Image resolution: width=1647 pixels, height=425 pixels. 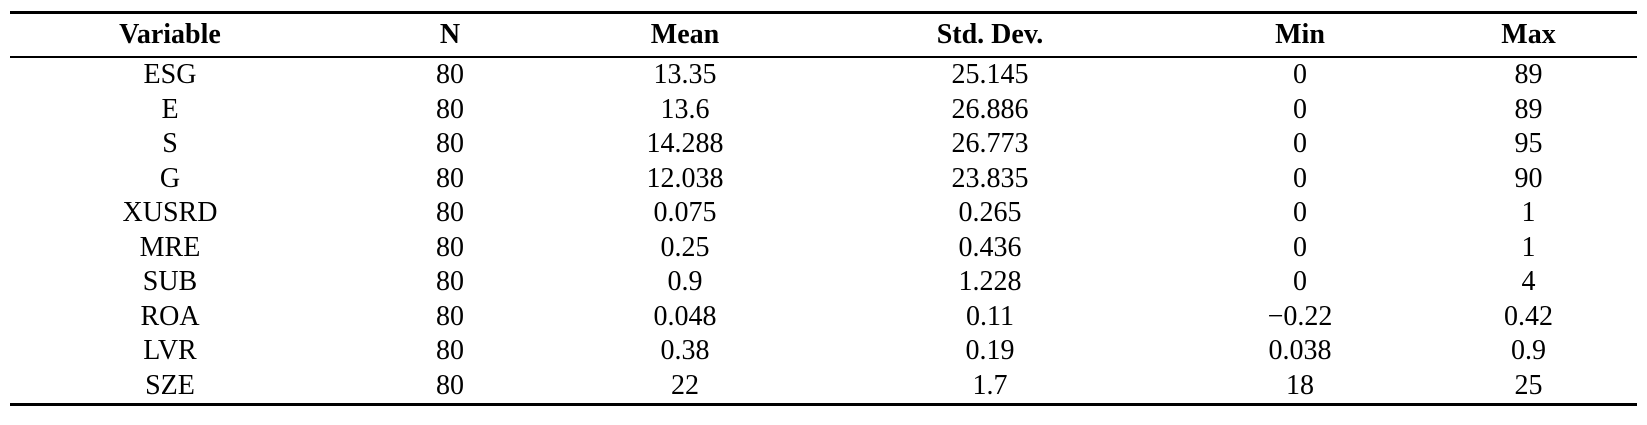 What do you see at coordinates (685, 213) in the screenshot?
I see `cell-mean: 0.075` at bounding box center [685, 213].